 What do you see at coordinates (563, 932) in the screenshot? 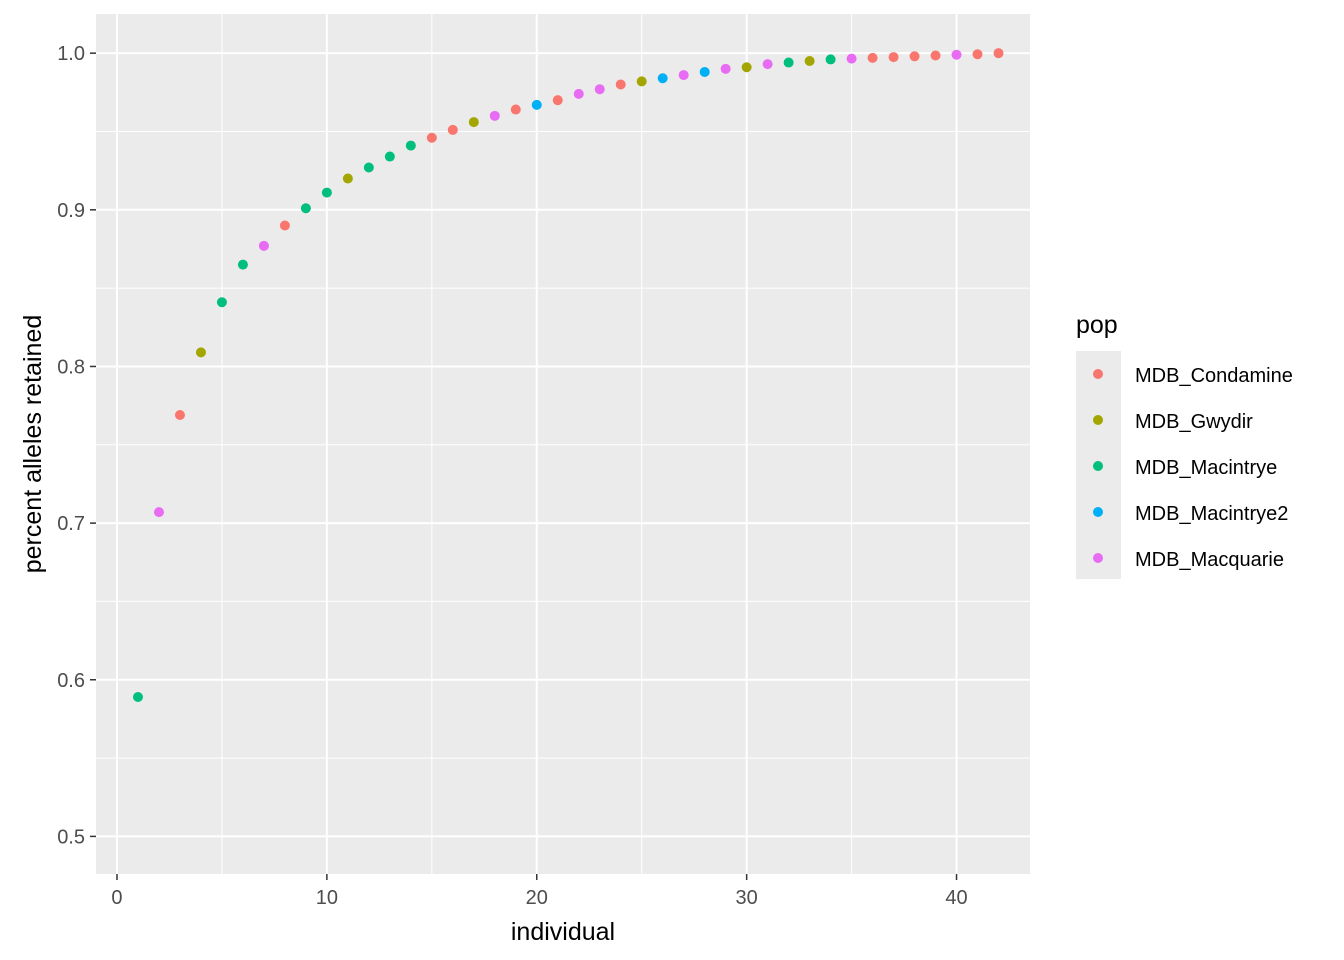
I see `x-axis-title: individual` at bounding box center [563, 932].